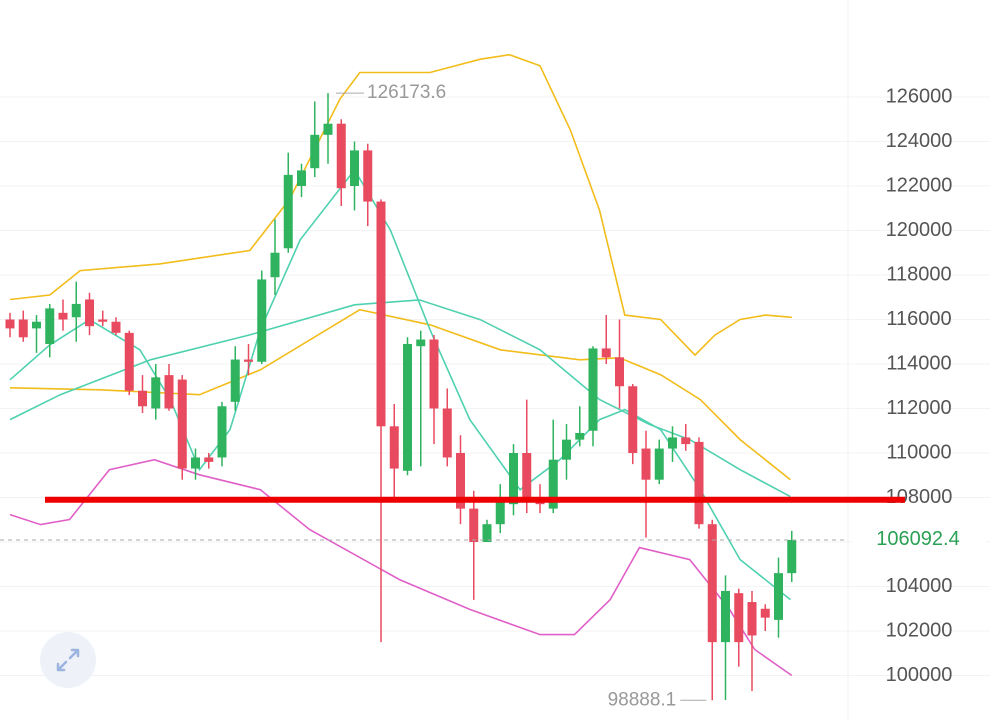 This screenshot has height=720, width=990. Describe the element at coordinates (918, 319) in the screenshot. I see `y-tick-label: 116000` at that location.